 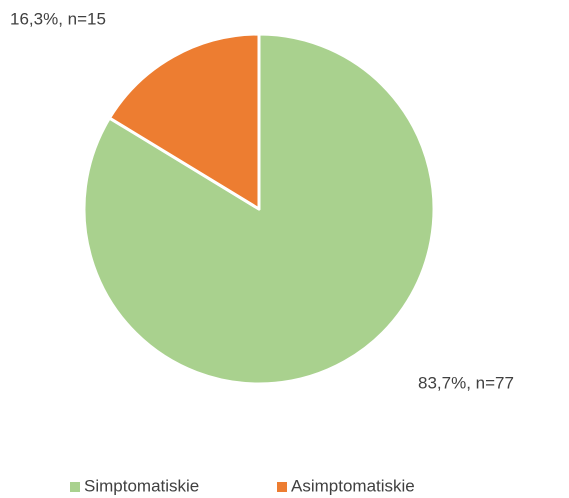 I want to click on data-label: 16,3%, n=15, so click(x=58, y=18).